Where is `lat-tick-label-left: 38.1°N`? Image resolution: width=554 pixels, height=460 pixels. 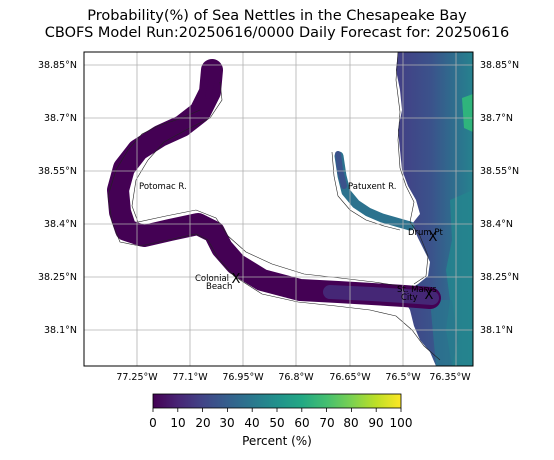 lat-tick-label-left: 38.1°N is located at coordinates (60, 330).